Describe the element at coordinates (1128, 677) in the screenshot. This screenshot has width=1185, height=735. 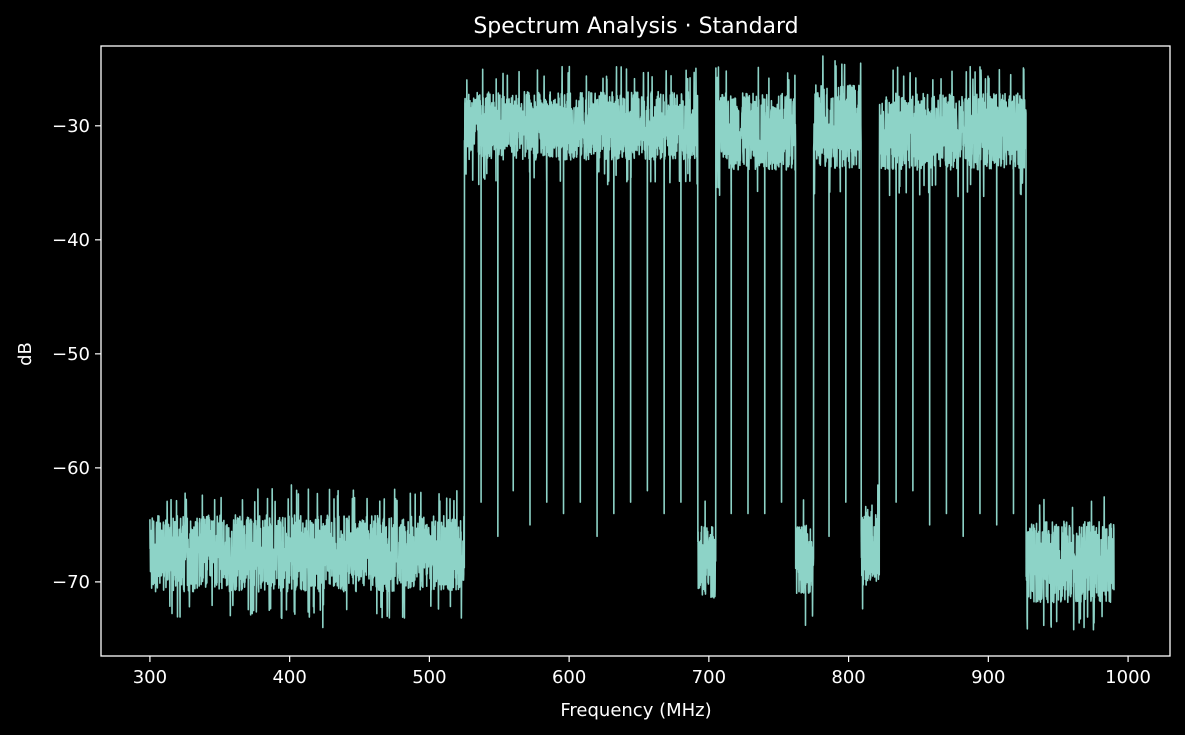
I see `x-tick-label: 1000` at that location.